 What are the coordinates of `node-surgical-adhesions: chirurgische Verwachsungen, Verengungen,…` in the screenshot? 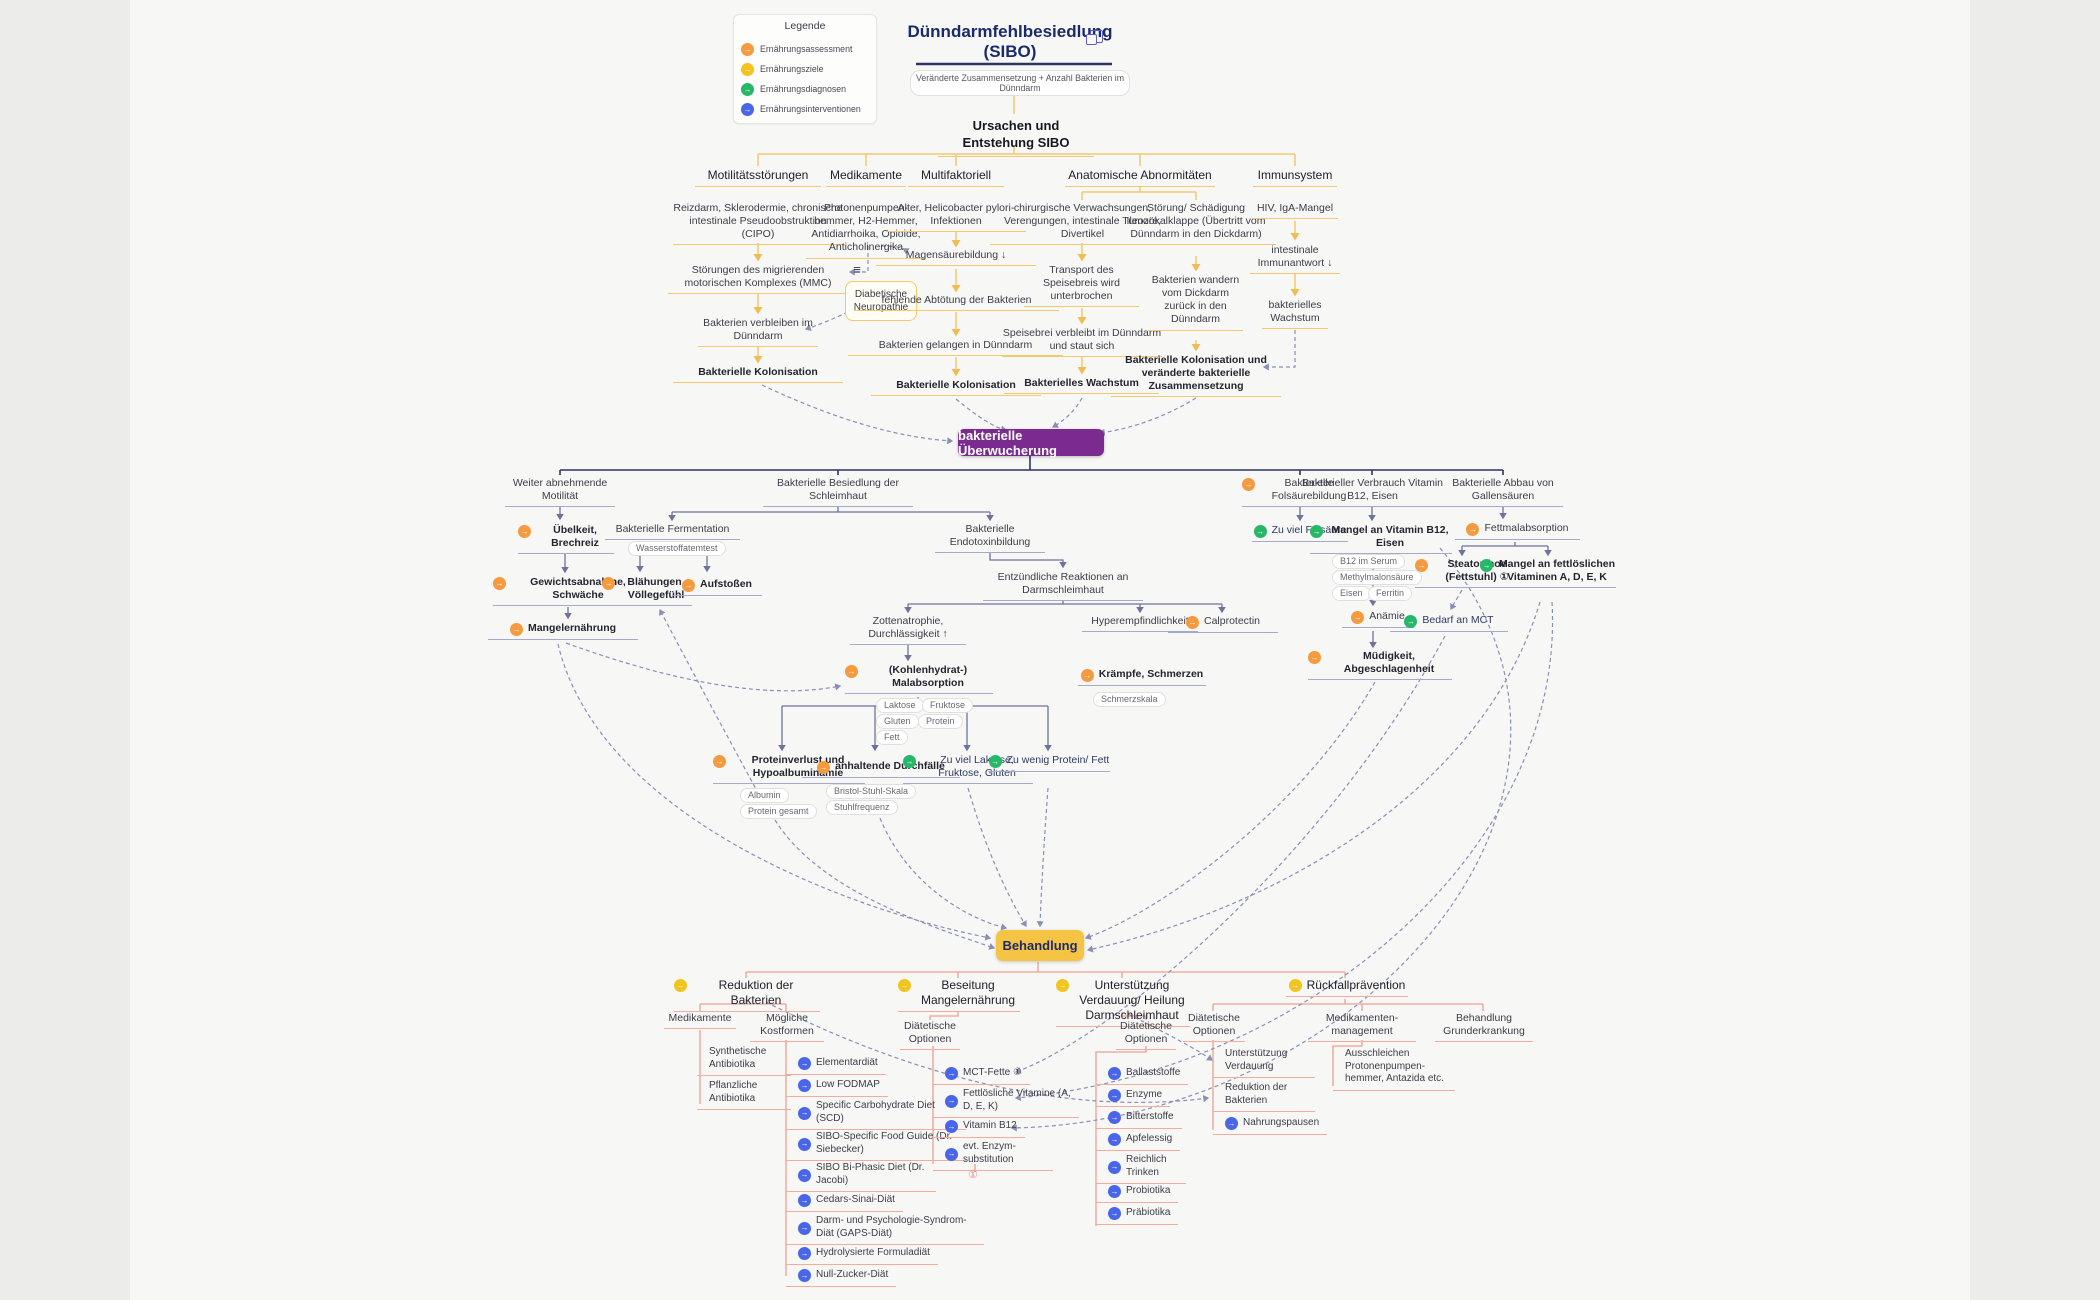 It's located at (1082, 224).